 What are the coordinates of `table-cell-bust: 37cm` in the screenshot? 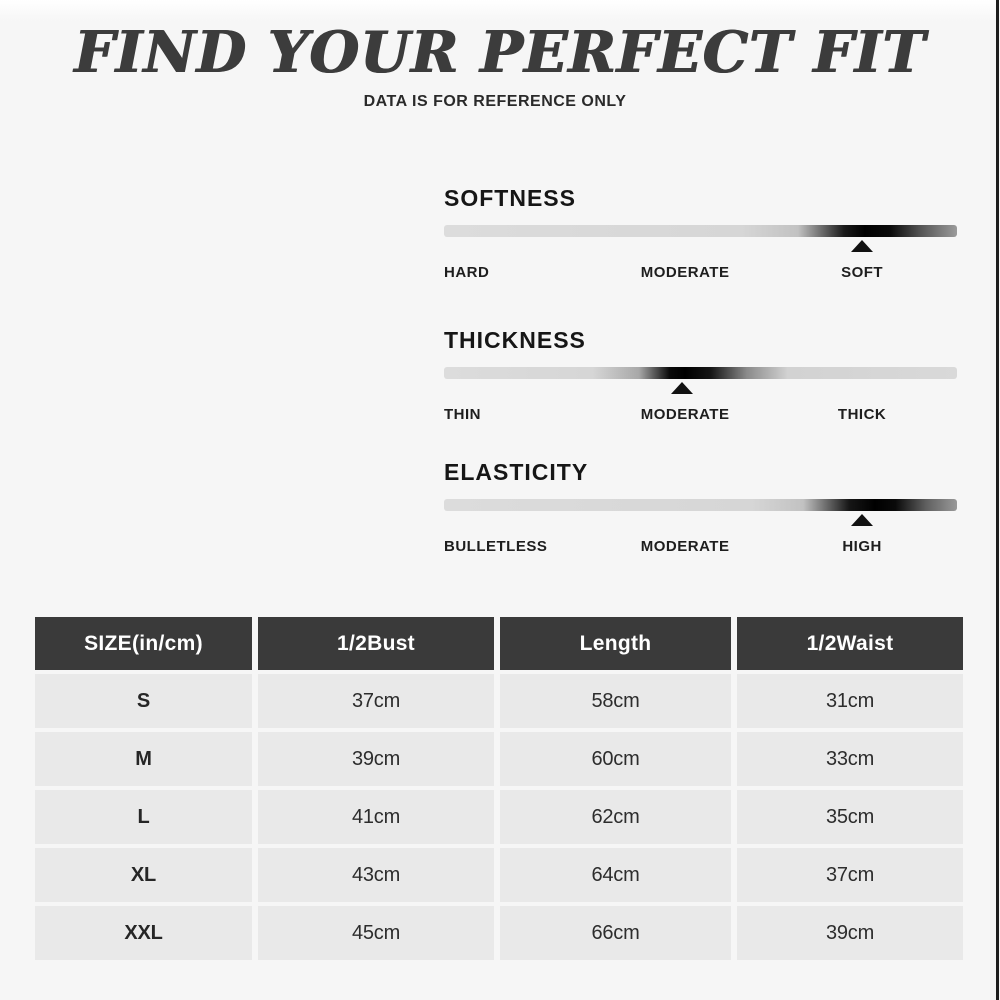 It's located at (376, 701).